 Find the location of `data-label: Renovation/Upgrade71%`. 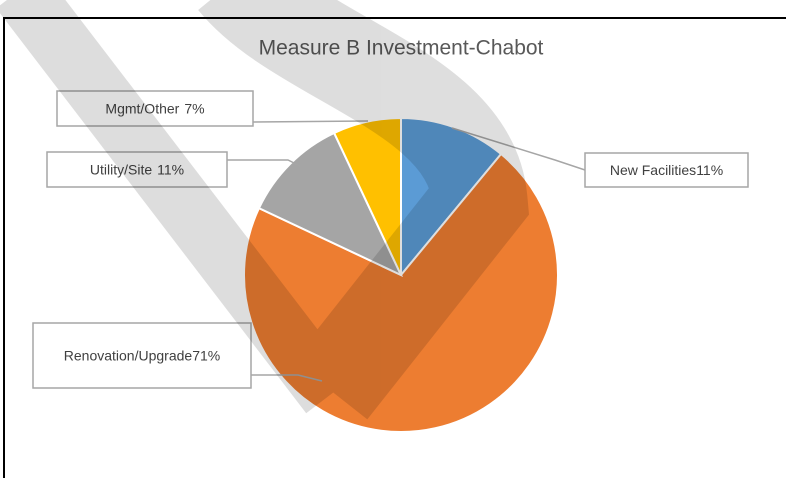

data-label: Renovation/Upgrade71% is located at coordinates (142, 355).